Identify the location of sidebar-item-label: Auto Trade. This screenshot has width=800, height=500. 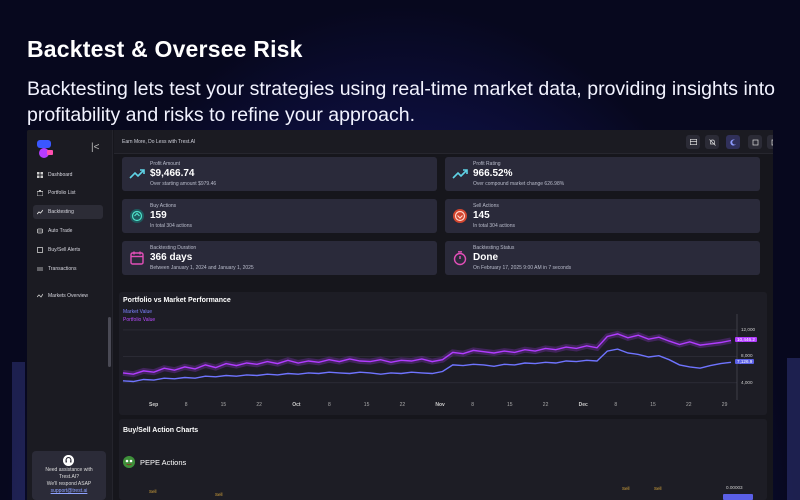
(60, 231).